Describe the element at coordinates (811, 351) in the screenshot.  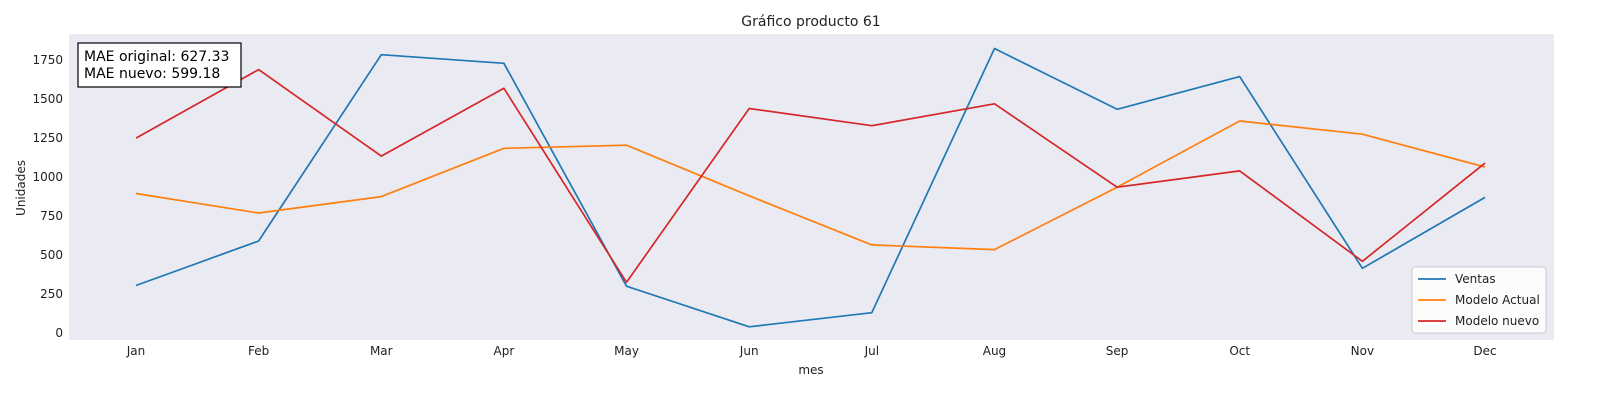
I see `x-axis-ticks: Jan Feb Mar Apr May Jun Jul Aug Sep Oct Nov Dec` at that location.